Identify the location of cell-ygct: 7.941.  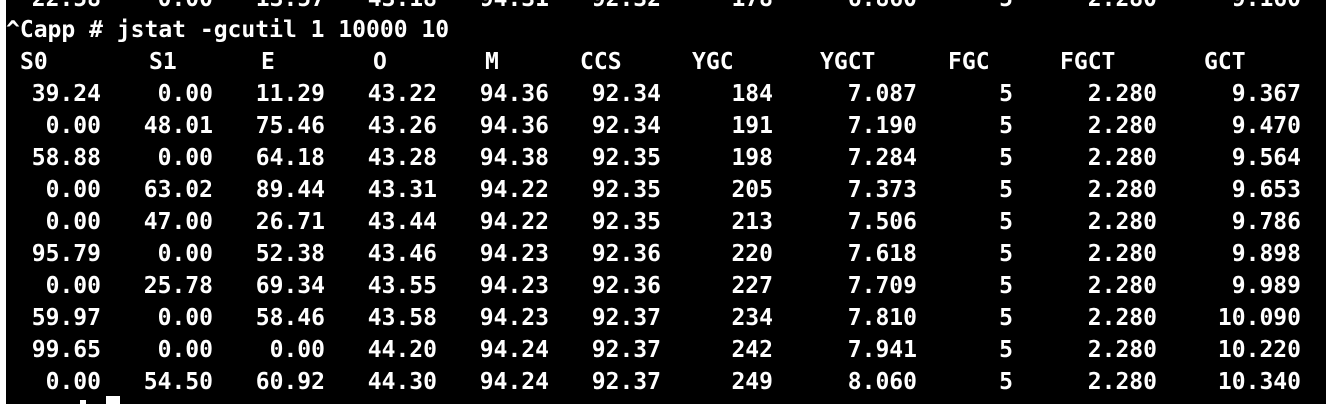
(882, 350).